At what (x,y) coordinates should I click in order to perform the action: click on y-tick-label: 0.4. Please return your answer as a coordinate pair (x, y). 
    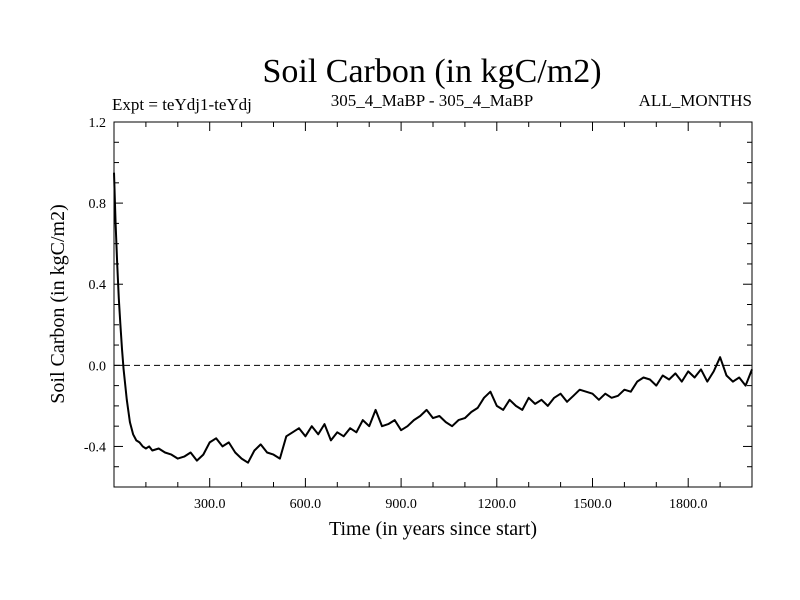
    Looking at the image, I should click on (98, 285).